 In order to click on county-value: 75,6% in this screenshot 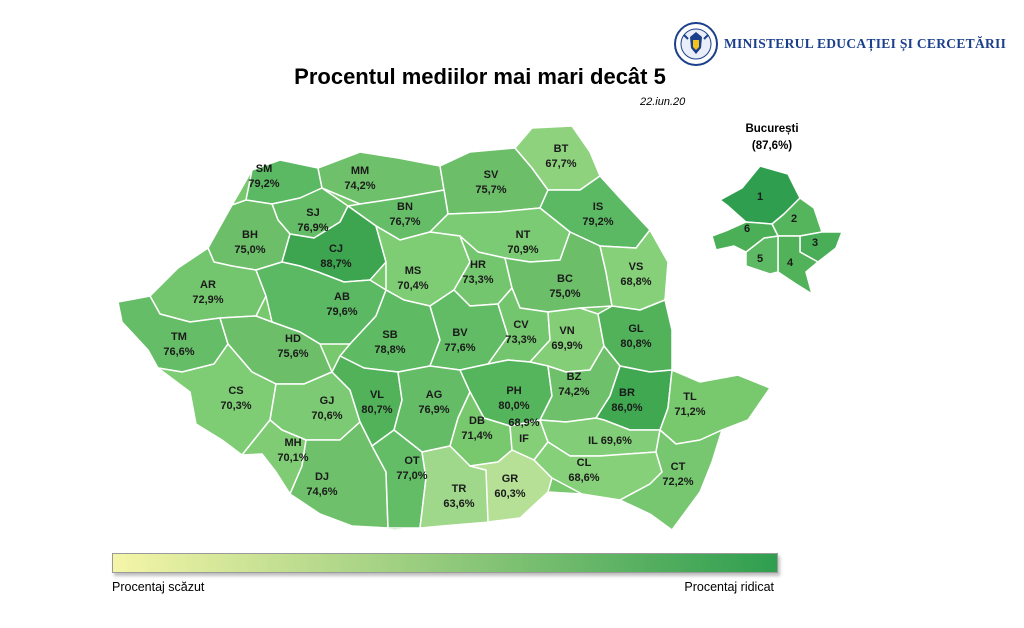, I will do `click(292, 354)`.